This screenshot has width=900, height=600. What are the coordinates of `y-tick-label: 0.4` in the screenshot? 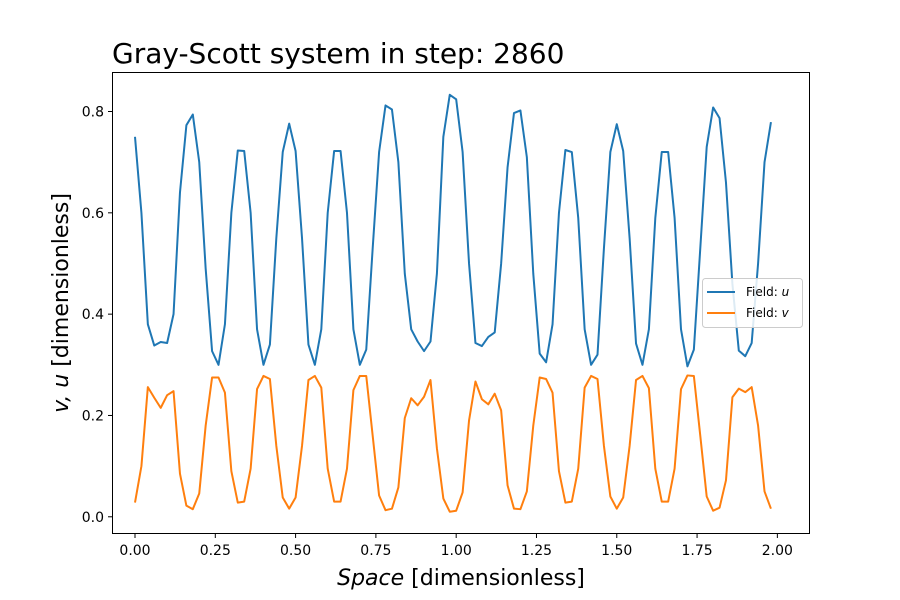 It's located at (93, 315).